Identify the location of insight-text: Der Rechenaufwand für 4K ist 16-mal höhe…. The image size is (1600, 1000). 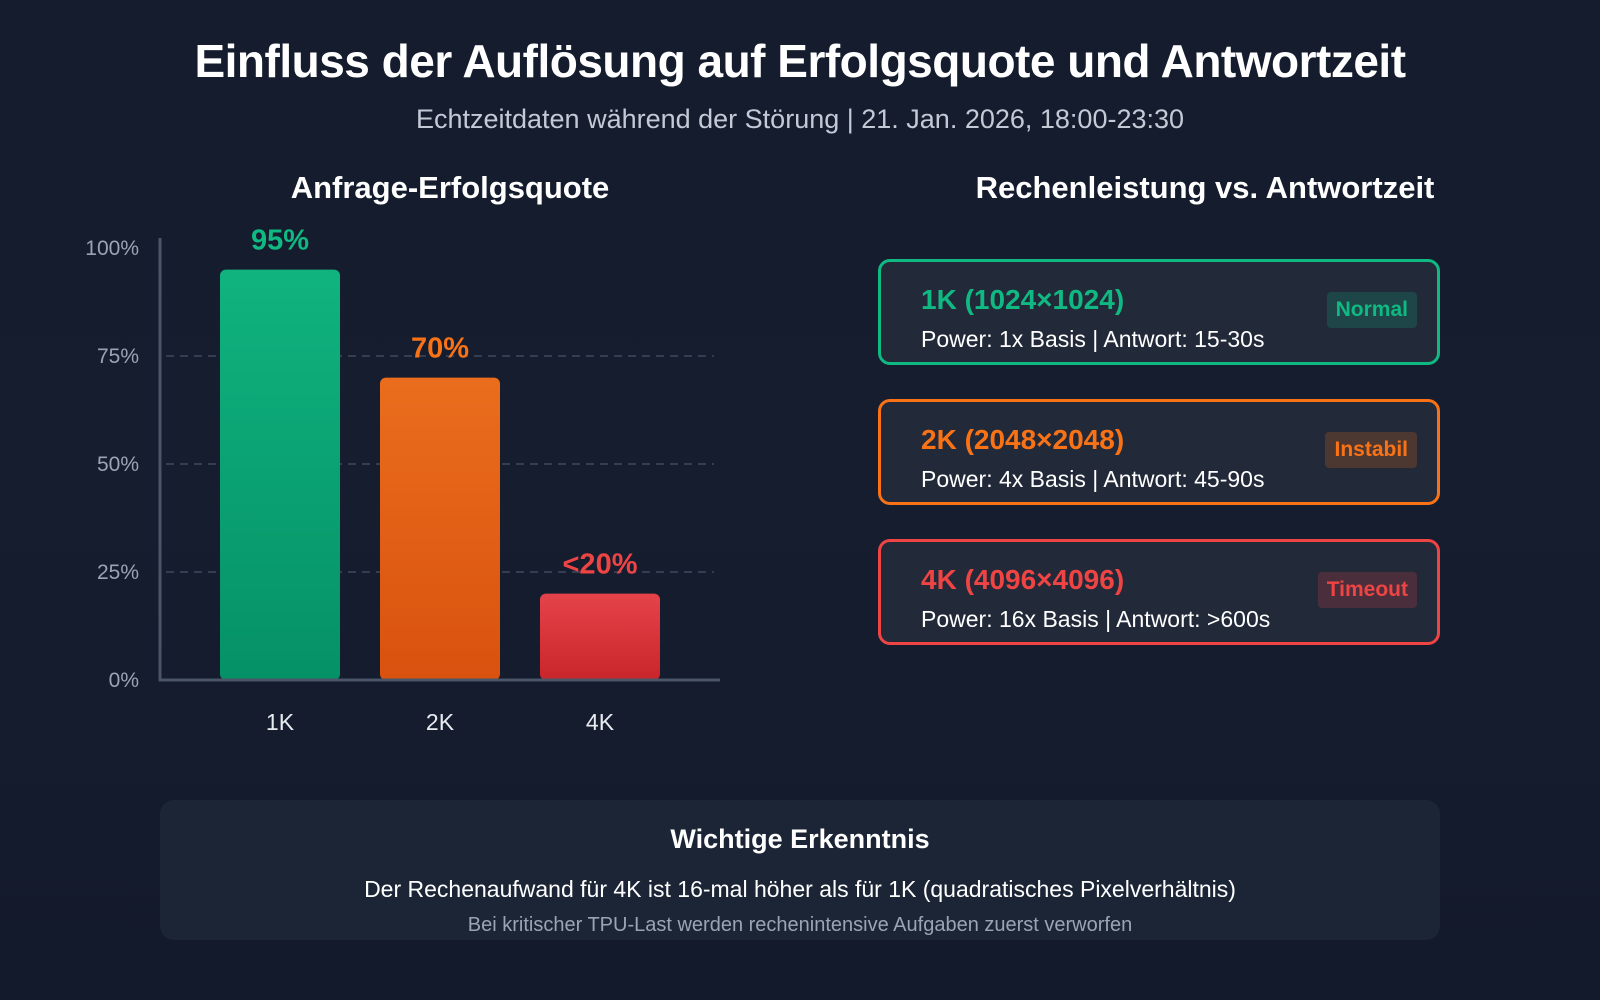
(800, 889).